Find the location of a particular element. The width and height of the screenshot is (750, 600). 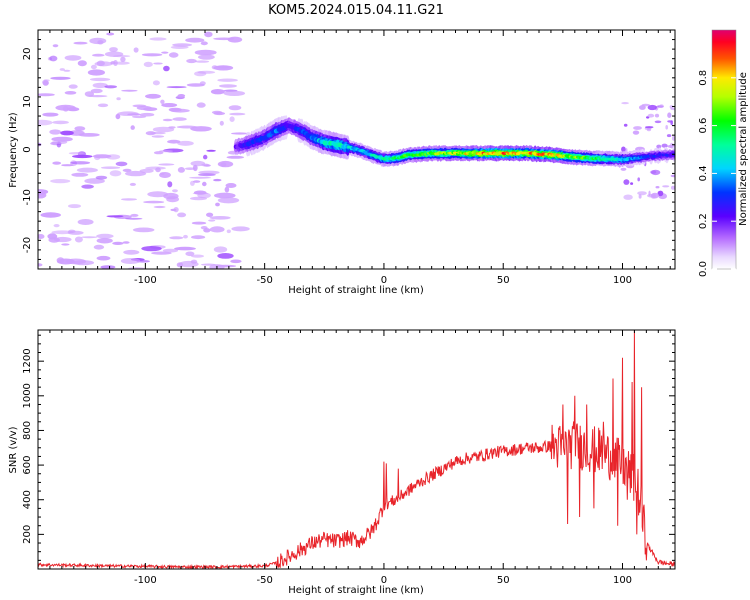

colorbar-ticks: 0.0 0.2 0.4 0.6 0.8 is located at coordinates (717, 173).